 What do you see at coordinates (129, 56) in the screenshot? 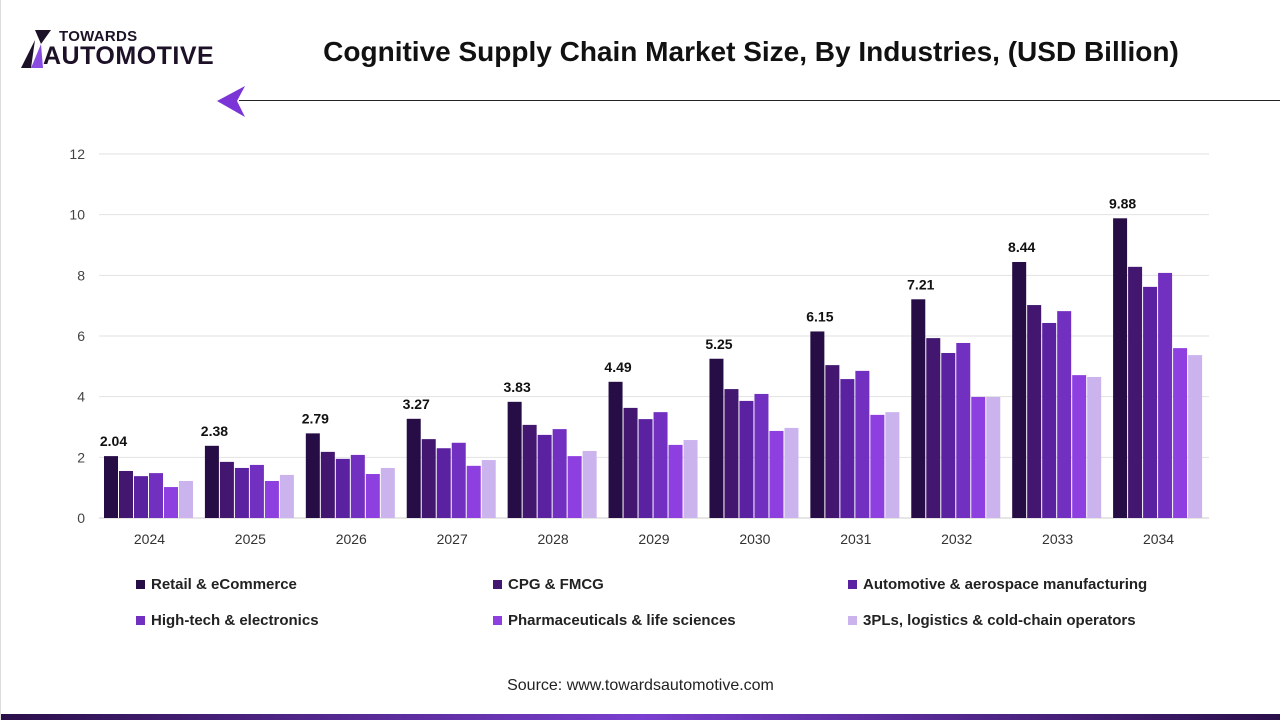
I see `logo-bottom: AUTOMOTIVE` at bounding box center [129, 56].